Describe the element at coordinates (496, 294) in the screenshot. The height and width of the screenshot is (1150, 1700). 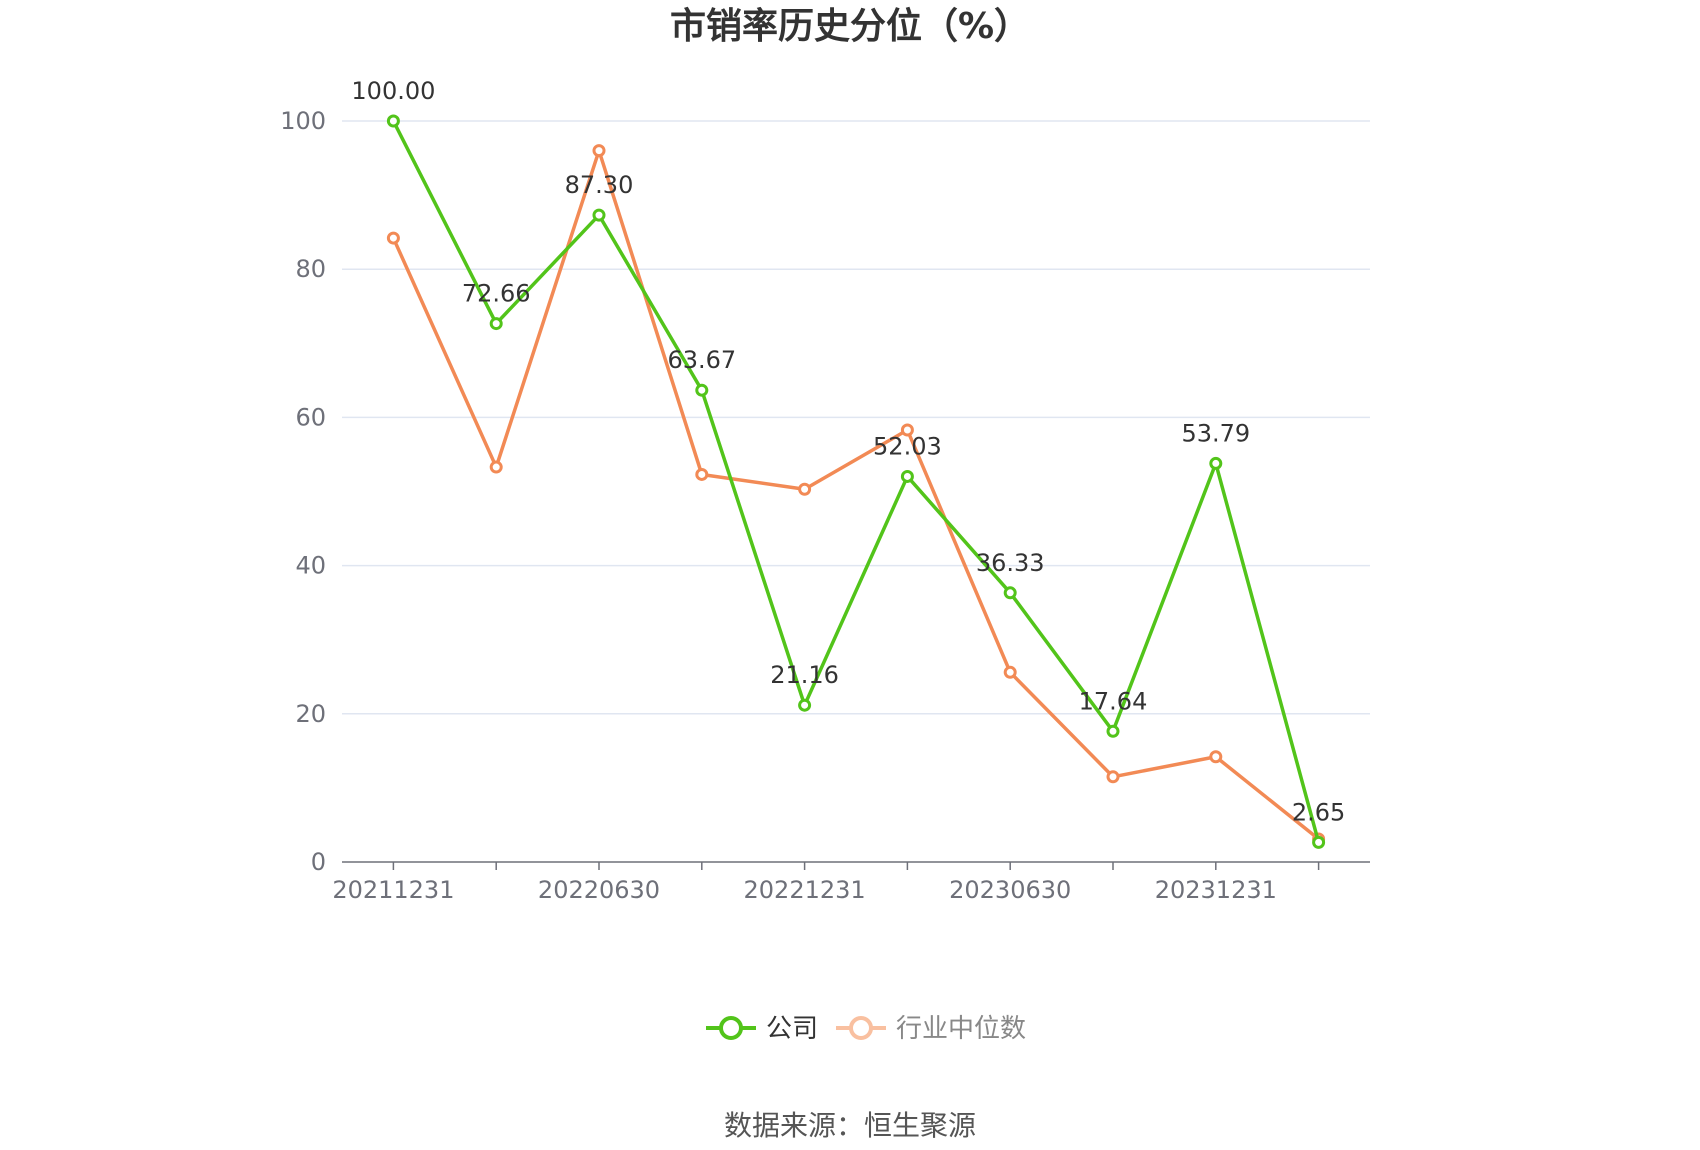
I see `data-label: 72.66` at that location.